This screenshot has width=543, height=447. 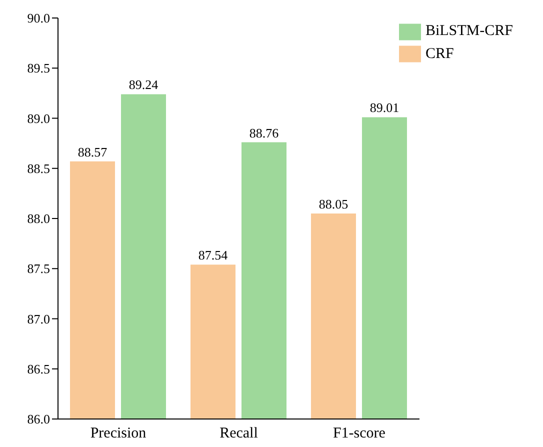 I want to click on data-label: 89.01, so click(x=385, y=108).